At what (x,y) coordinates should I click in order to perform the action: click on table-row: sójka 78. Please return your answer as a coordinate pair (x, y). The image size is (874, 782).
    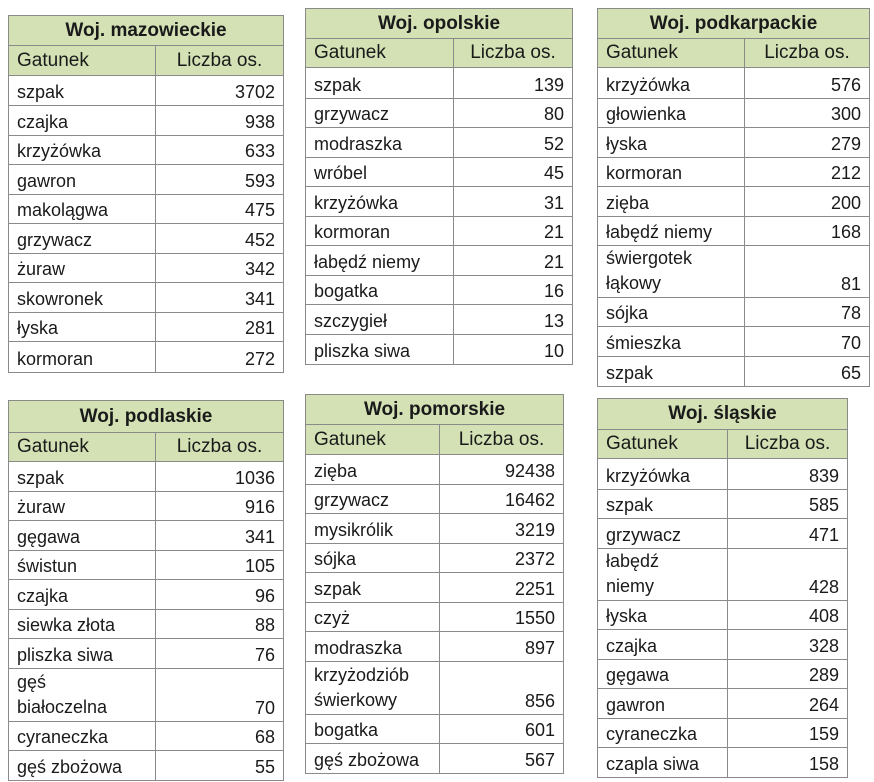
    Looking at the image, I should click on (733, 312).